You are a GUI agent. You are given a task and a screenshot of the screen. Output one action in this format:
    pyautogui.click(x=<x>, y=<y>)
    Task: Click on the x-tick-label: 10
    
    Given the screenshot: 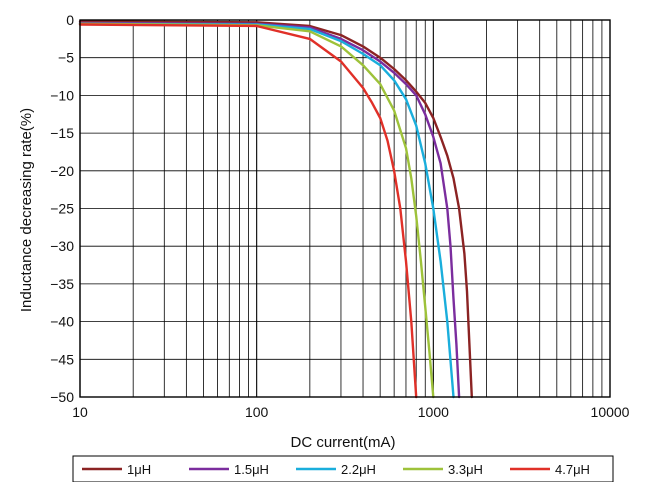 What is the action you would take?
    pyautogui.click(x=80, y=412)
    